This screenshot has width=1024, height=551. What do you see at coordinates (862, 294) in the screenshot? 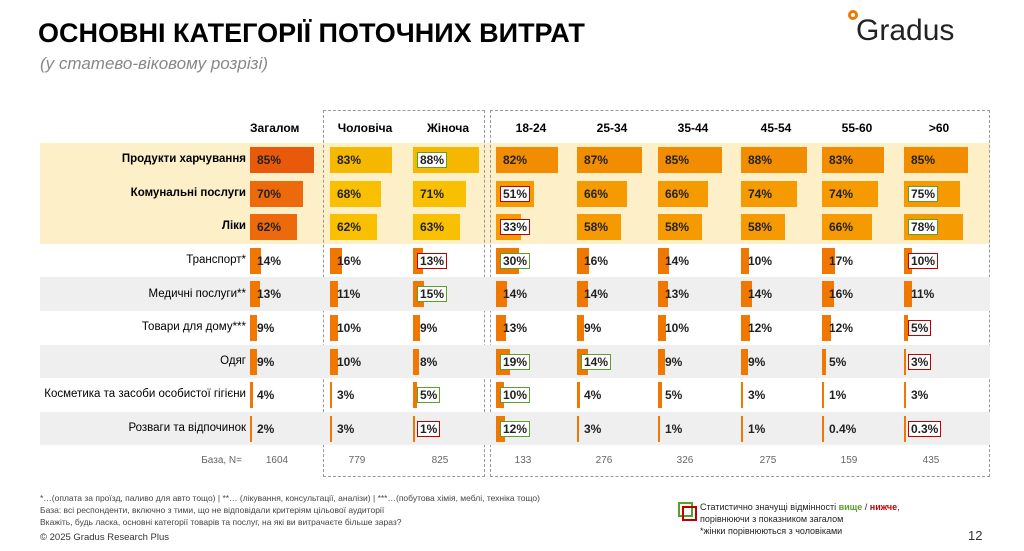
I see `cell: 16%` at bounding box center [862, 294].